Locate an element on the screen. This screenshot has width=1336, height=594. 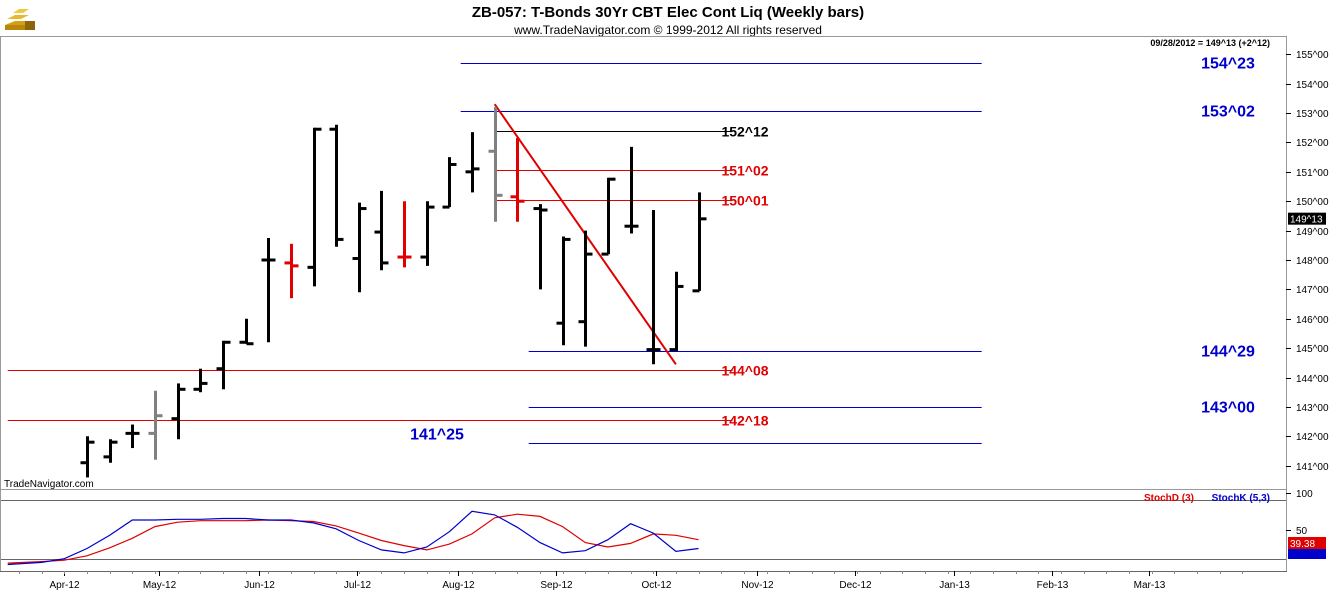
x-tick-label: Feb-13 is located at coordinates (1053, 585).